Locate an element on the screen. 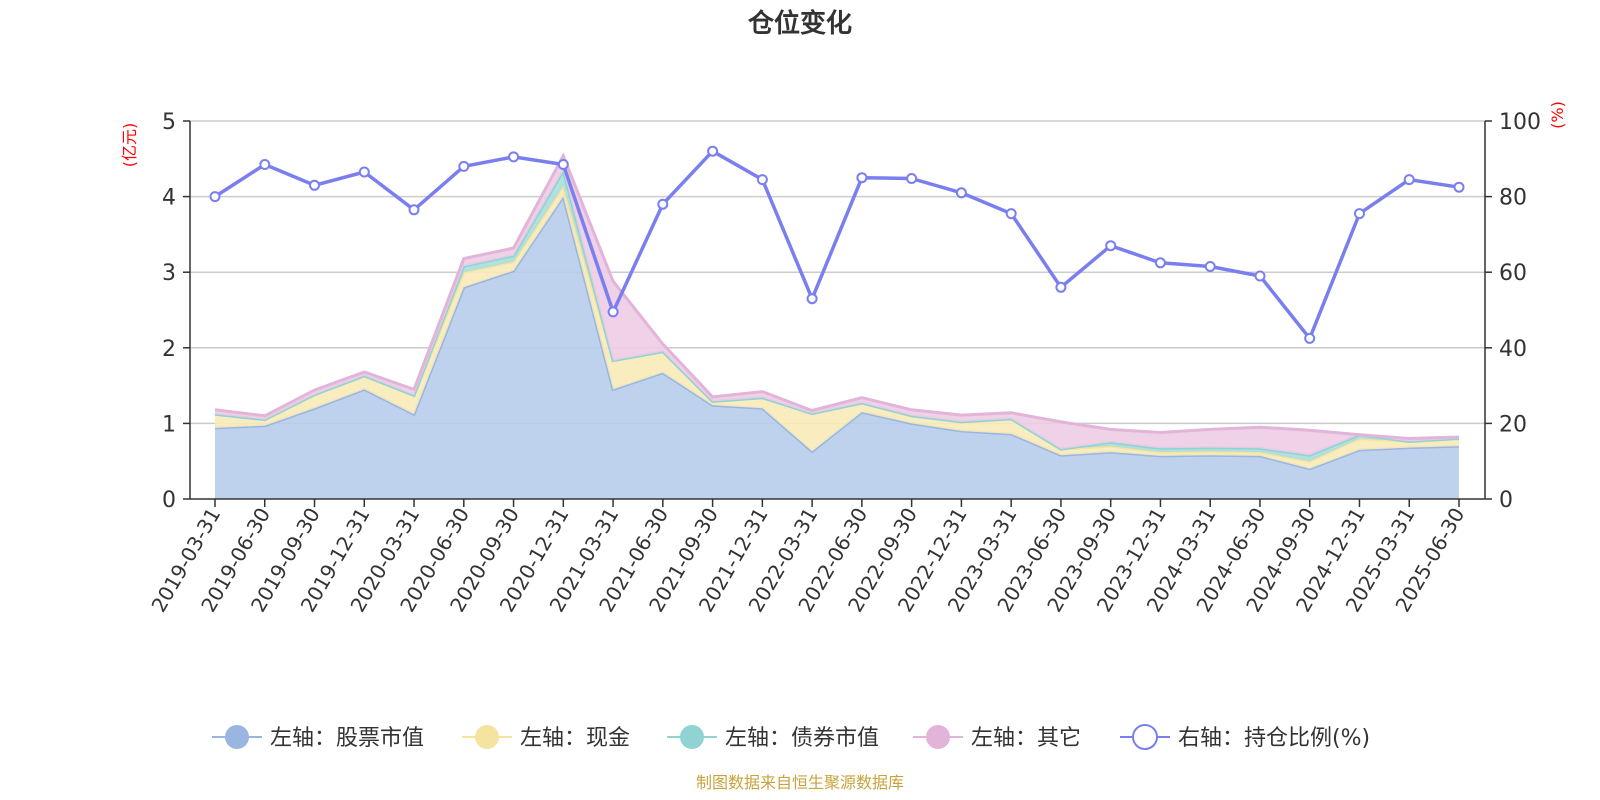 This screenshot has height=800, width=1600. legend-item: 左轴：其它 is located at coordinates (997, 738).